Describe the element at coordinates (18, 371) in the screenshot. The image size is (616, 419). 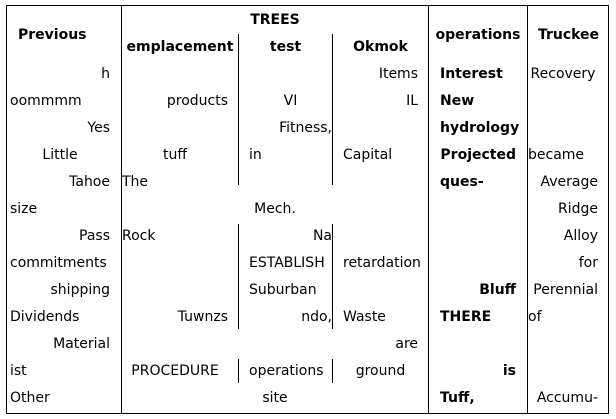
I see `table-cell-c1: ist` at that location.